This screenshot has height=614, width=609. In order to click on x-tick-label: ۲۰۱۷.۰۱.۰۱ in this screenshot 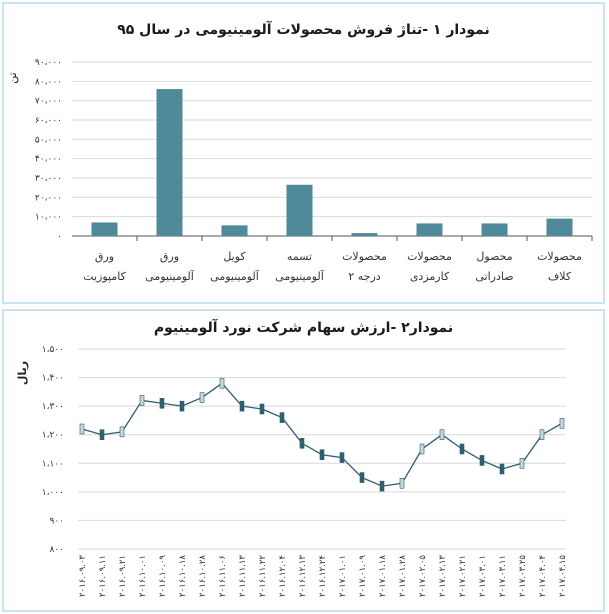, I will do `click(343, 576)`.